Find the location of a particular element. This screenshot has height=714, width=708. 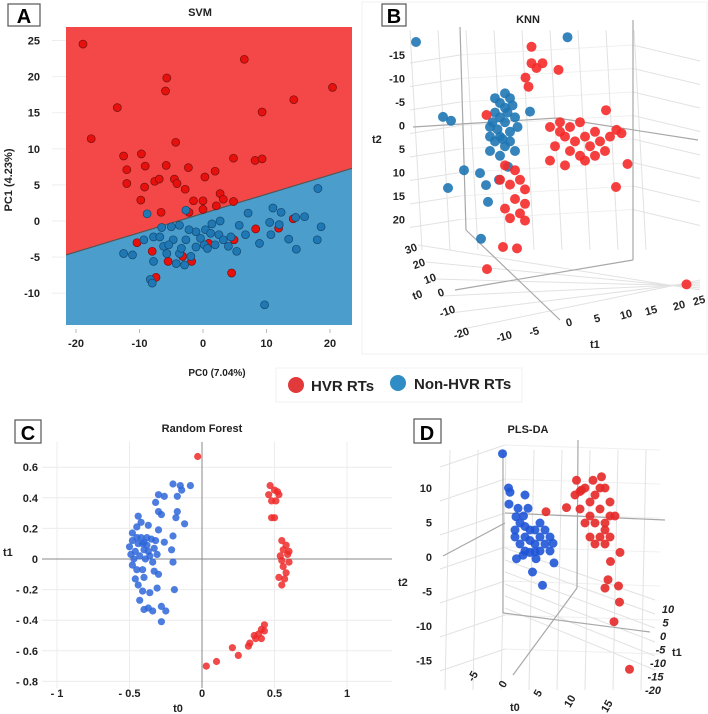

axis-line is located at coordinates (513, 275).